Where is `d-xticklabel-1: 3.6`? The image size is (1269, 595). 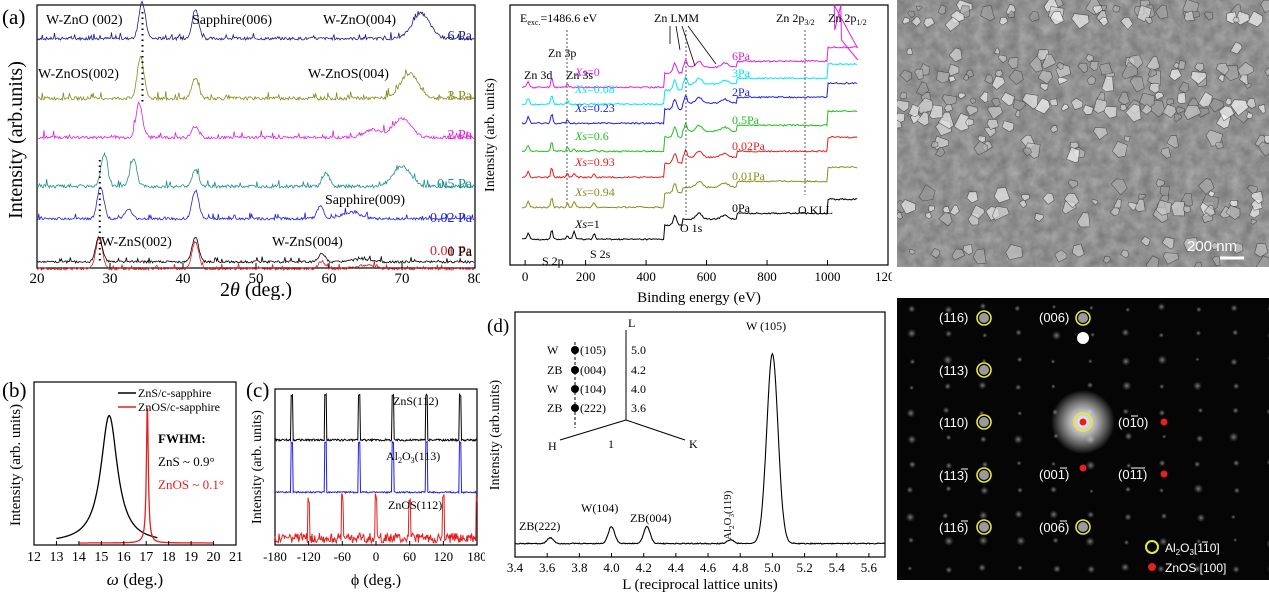 d-xticklabel-1: 3.6 is located at coordinates (547, 567).